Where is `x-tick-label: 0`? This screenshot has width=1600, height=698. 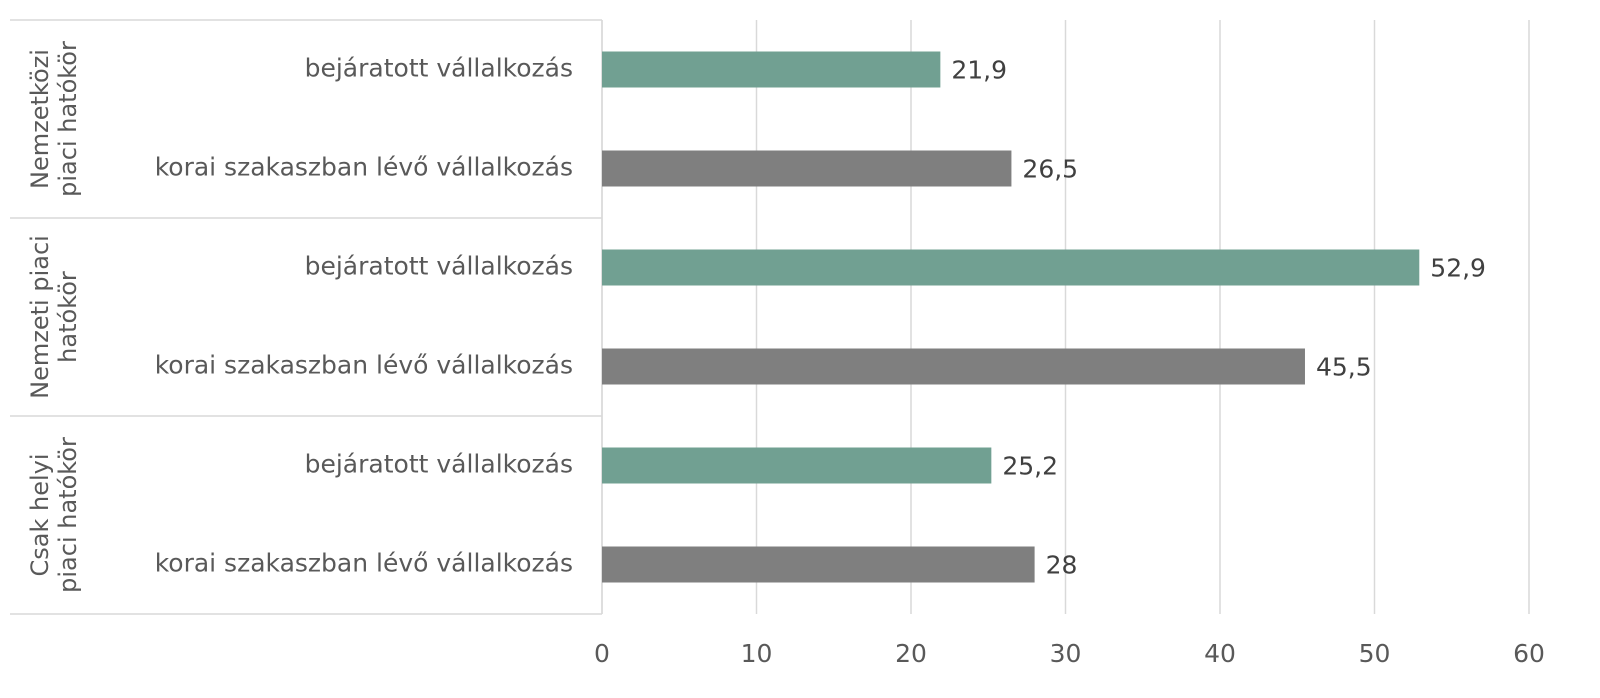
x-tick-label: 0 is located at coordinates (602, 653).